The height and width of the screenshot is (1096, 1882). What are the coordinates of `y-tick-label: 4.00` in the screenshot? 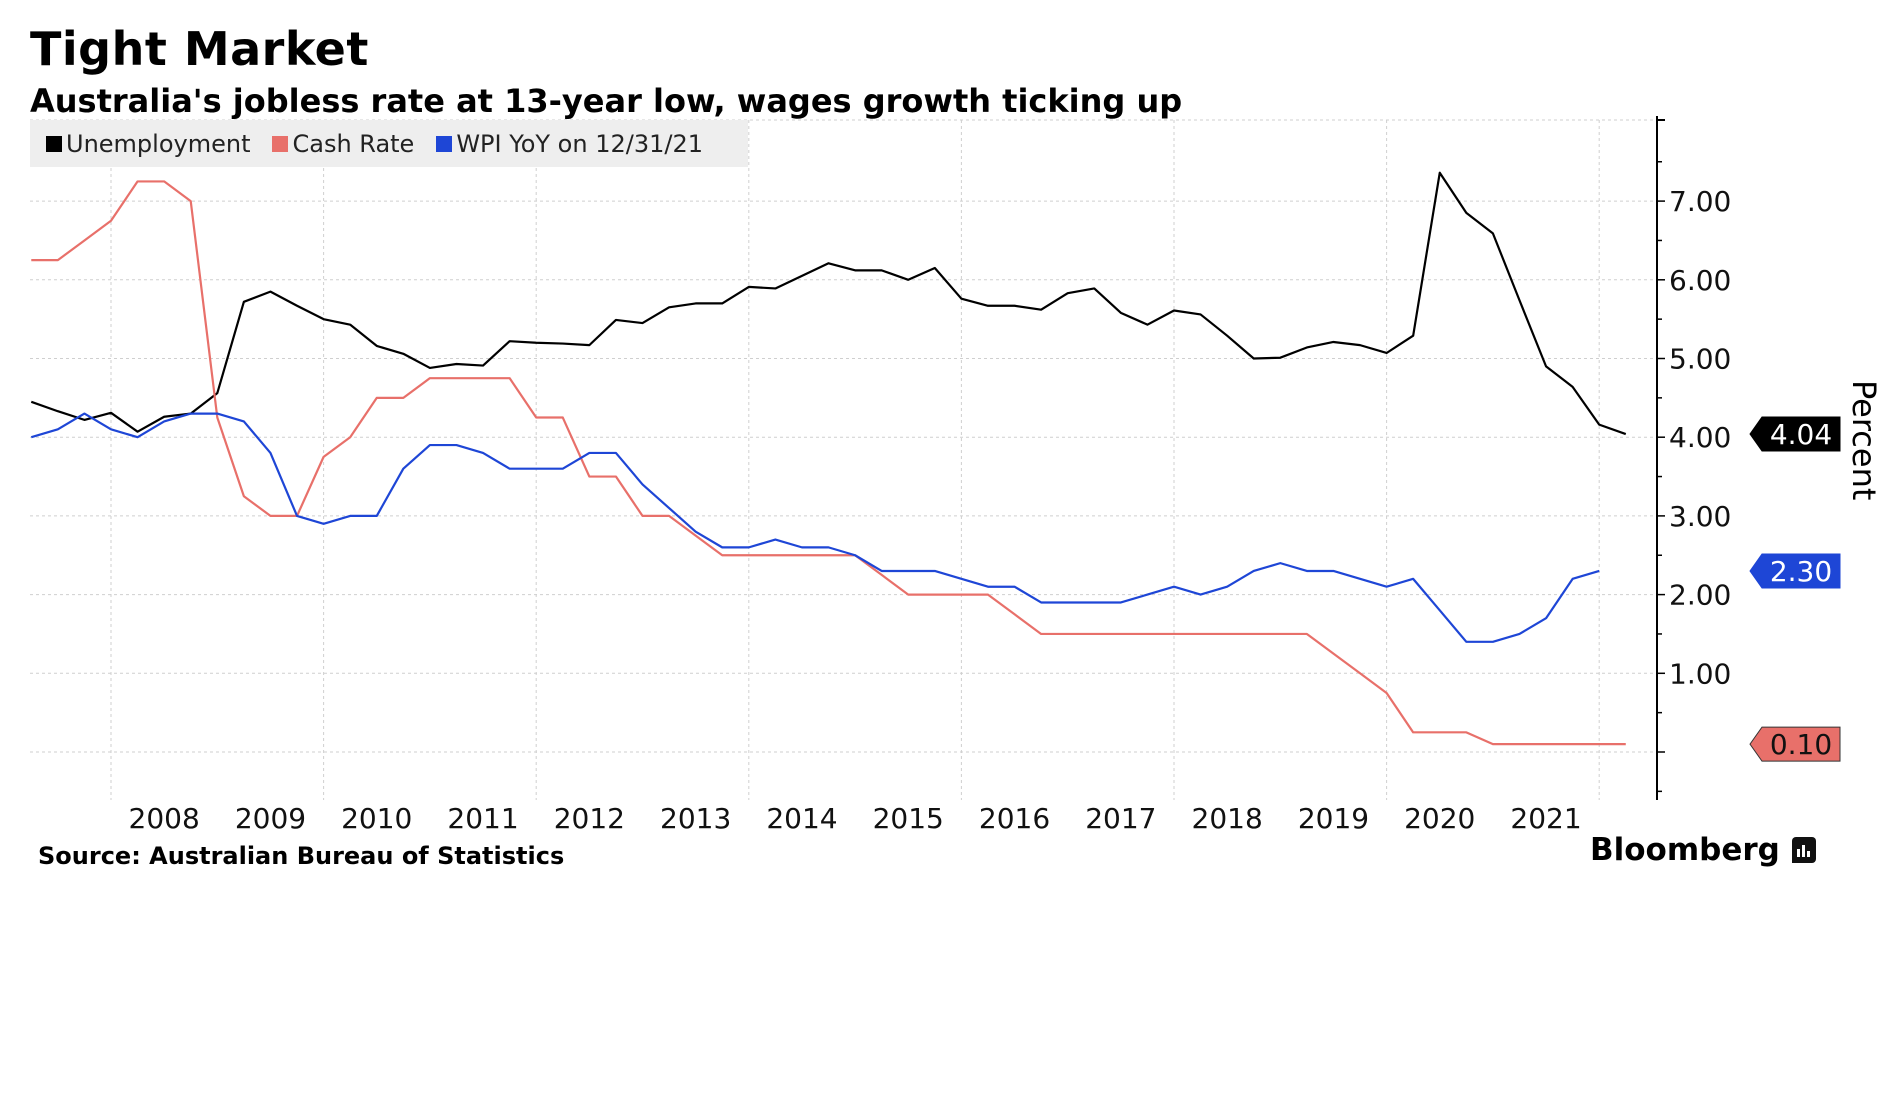 It's located at (1700, 437).